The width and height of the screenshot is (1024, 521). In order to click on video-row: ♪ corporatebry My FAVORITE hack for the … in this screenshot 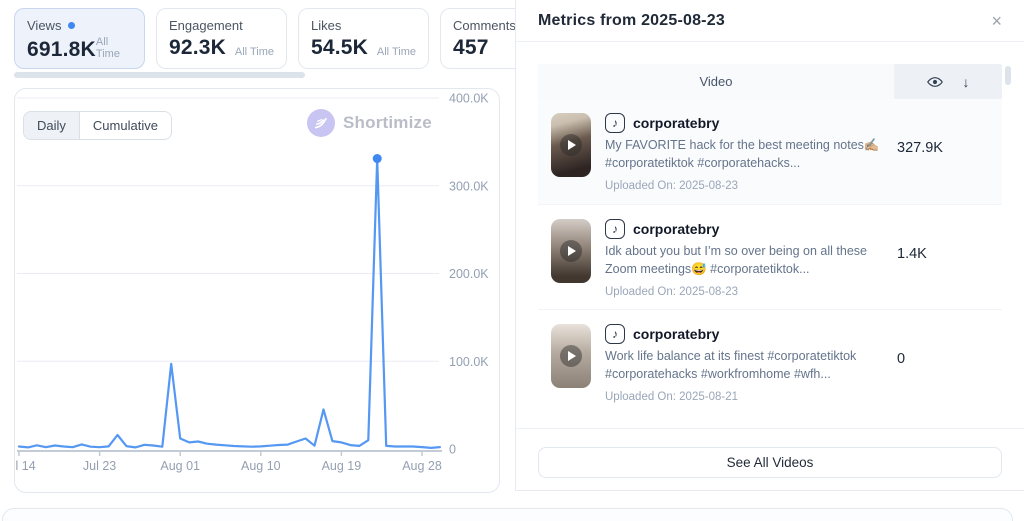, I will do `click(770, 151)`.